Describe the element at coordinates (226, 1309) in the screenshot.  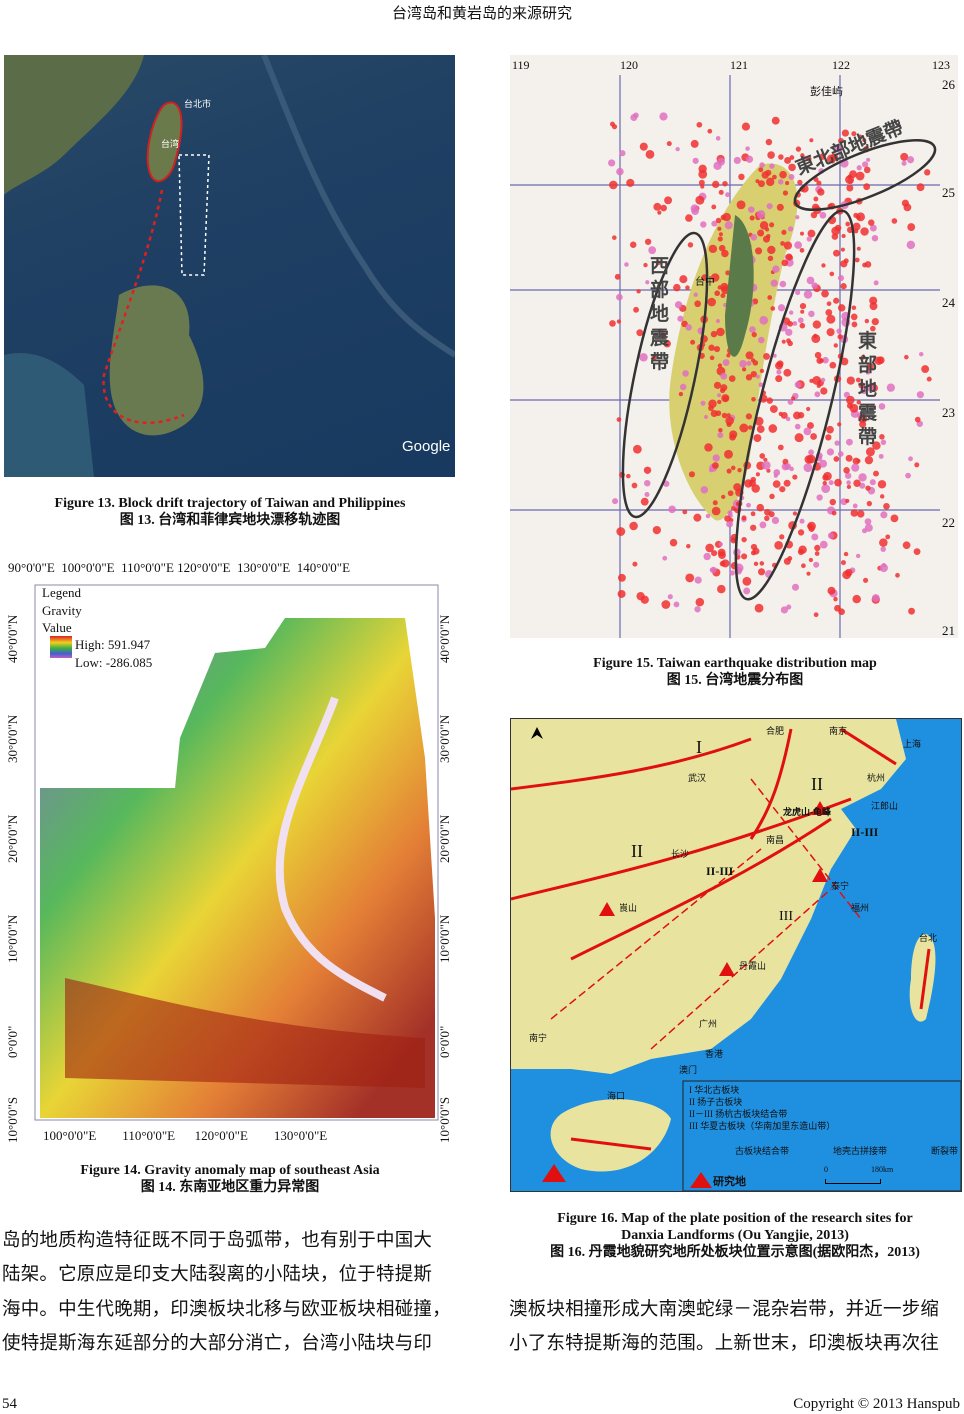
I see `text-line: 海中。中生代晚期，印澳板块北移与欧亚板块相碰撞，` at that location.